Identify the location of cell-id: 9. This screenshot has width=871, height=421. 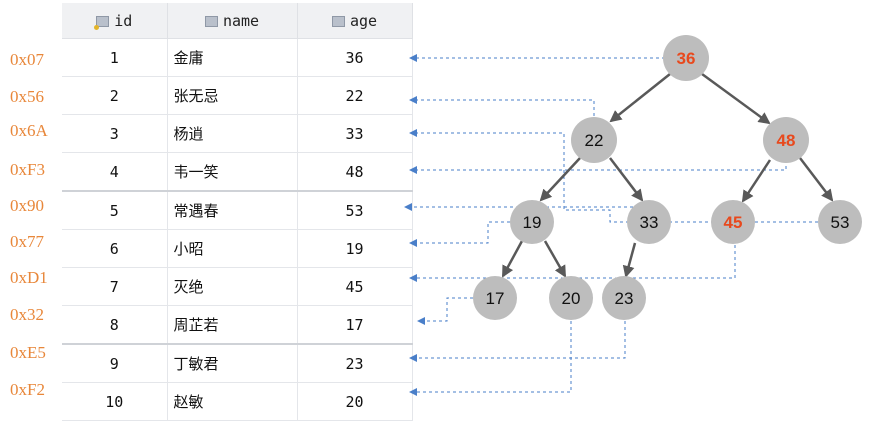
(115, 363).